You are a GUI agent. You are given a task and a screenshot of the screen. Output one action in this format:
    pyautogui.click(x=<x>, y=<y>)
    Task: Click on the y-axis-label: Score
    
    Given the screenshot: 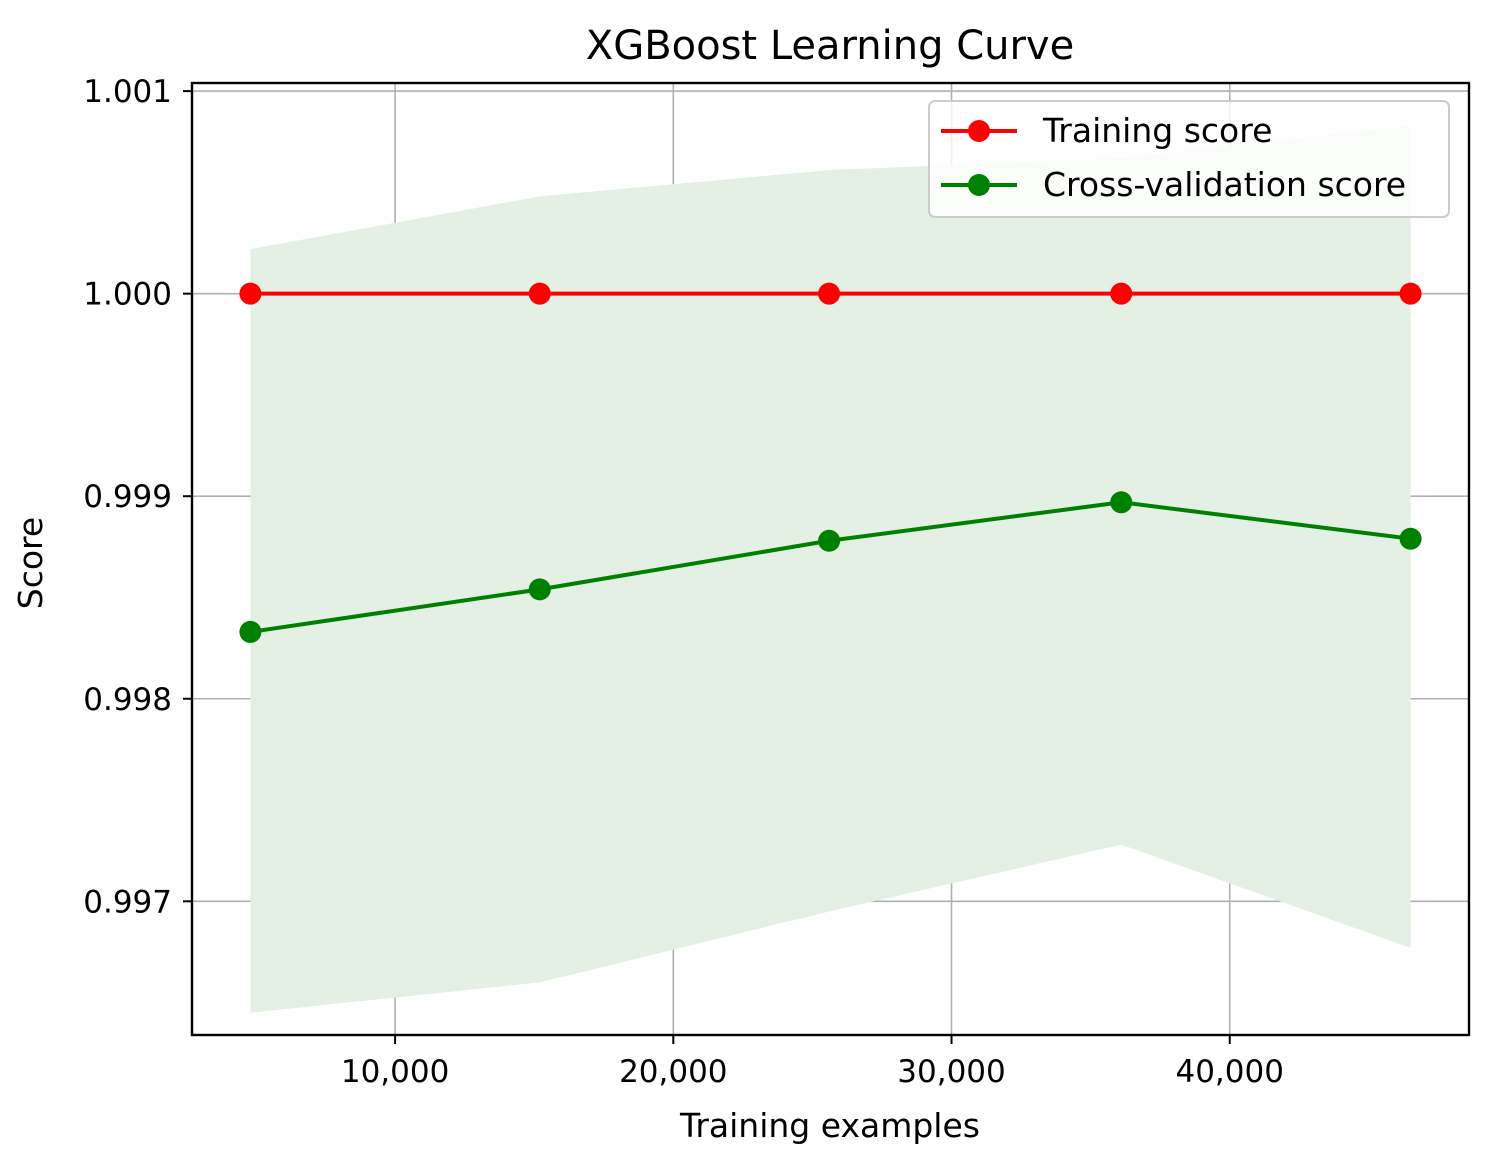 What is the action you would take?
    pyautogui.click(x=30, y=563)
    